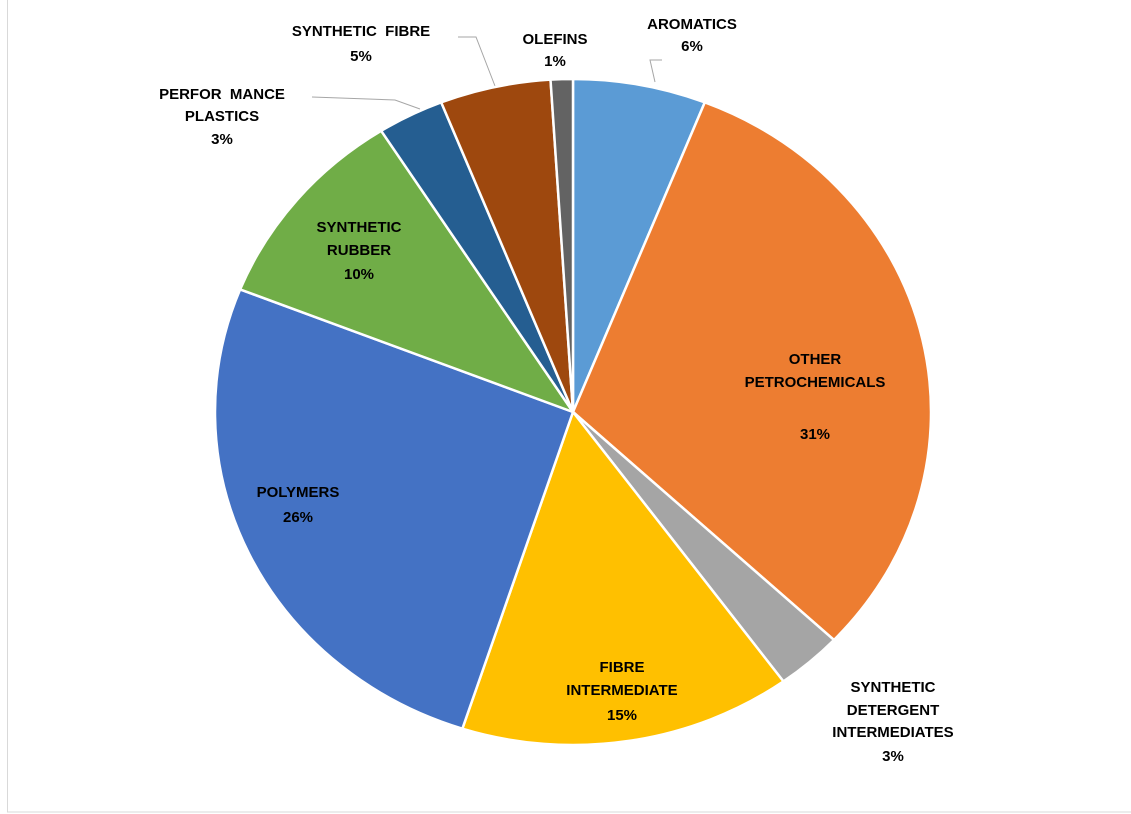  What do you see at coordinates (222, 116) in the screenshot?
I see `slice-label: PLASTICS` at bounding box center [222, 116].